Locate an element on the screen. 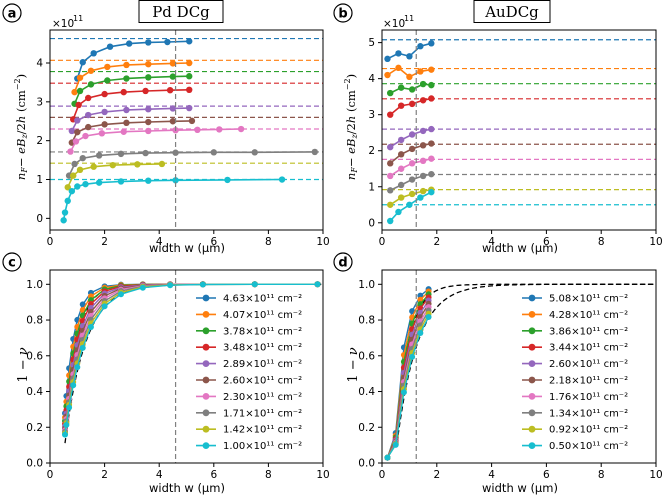  x-axis-label-a: width w (μm) is located at coordinates (187, 248).